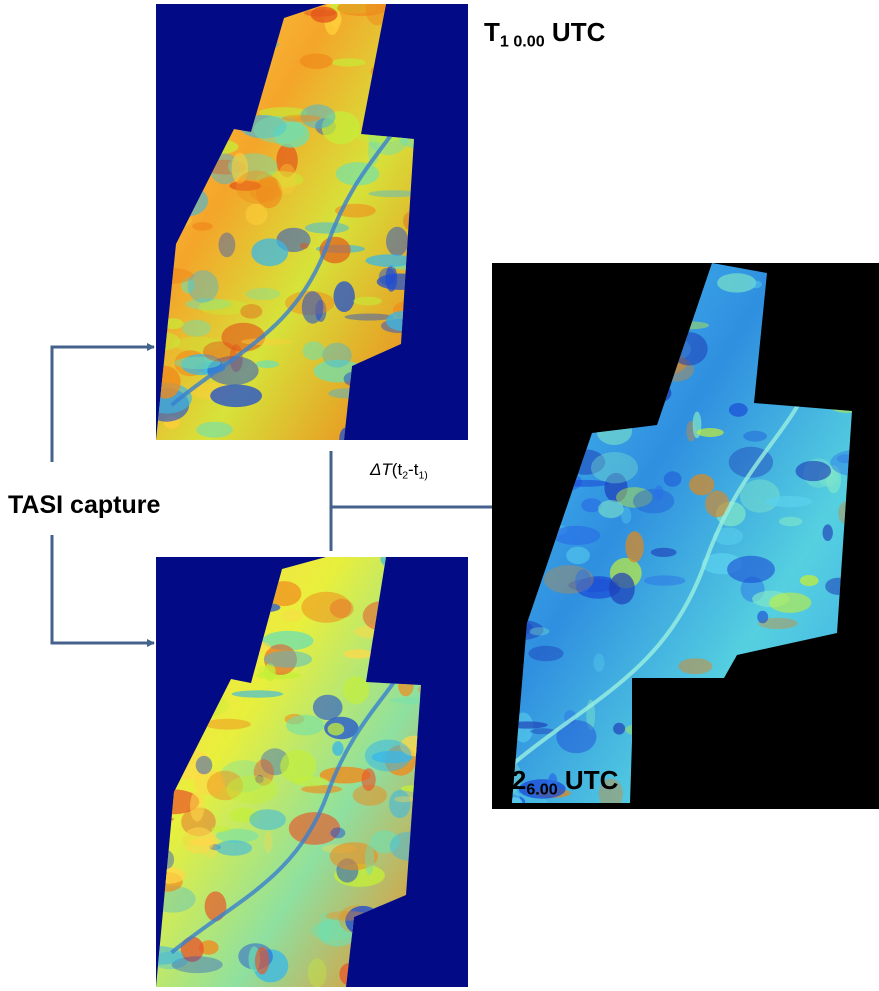 The image size is (879, 991). I want to click on label-delta-t: ΔT(t2-t1), so click(399, 471).